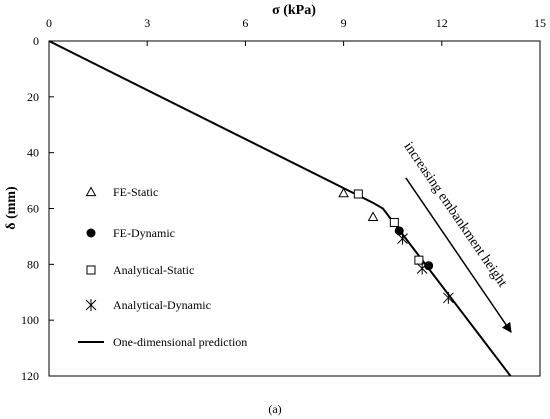 The width and height of the screenshot is (550, 419). What do you see at coordinates (91, 233) in the screenshot?
I see `legend-swatch-fe-dynamic` at bounding box center [91, 233].